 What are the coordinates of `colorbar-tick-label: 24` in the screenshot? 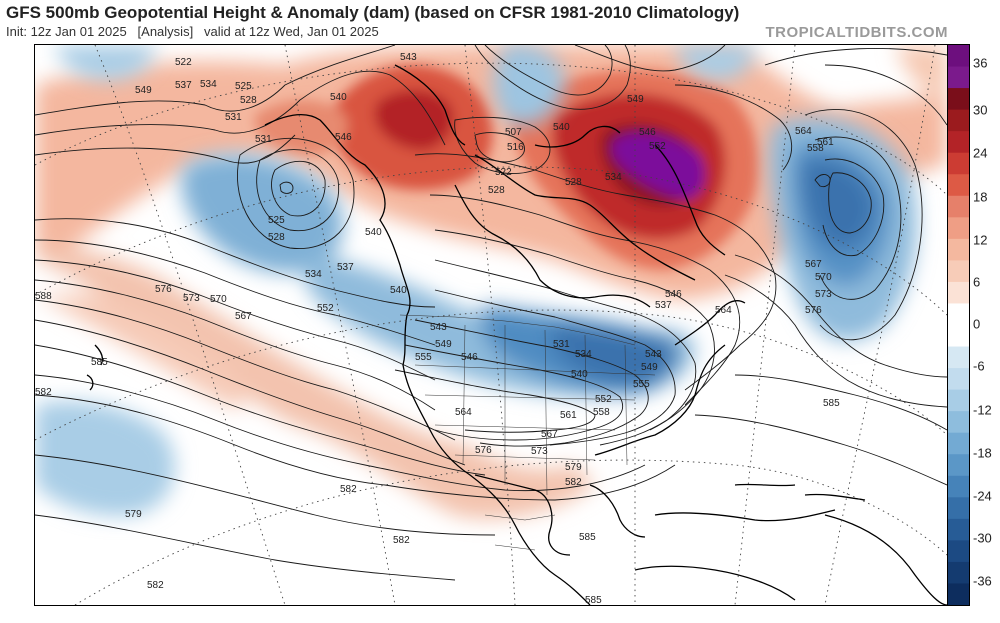 It's located at (980, 153).